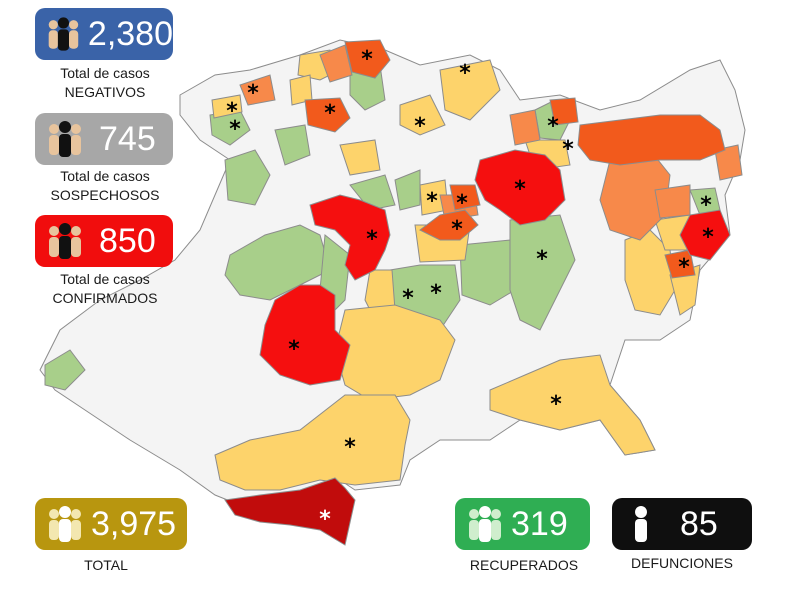 The image size is (800, 600). Describe the element at coordinates (105, 186) in the screenshot. I see `sospechosos-caption: Total de casos SOSPECHOSOS` at that location.